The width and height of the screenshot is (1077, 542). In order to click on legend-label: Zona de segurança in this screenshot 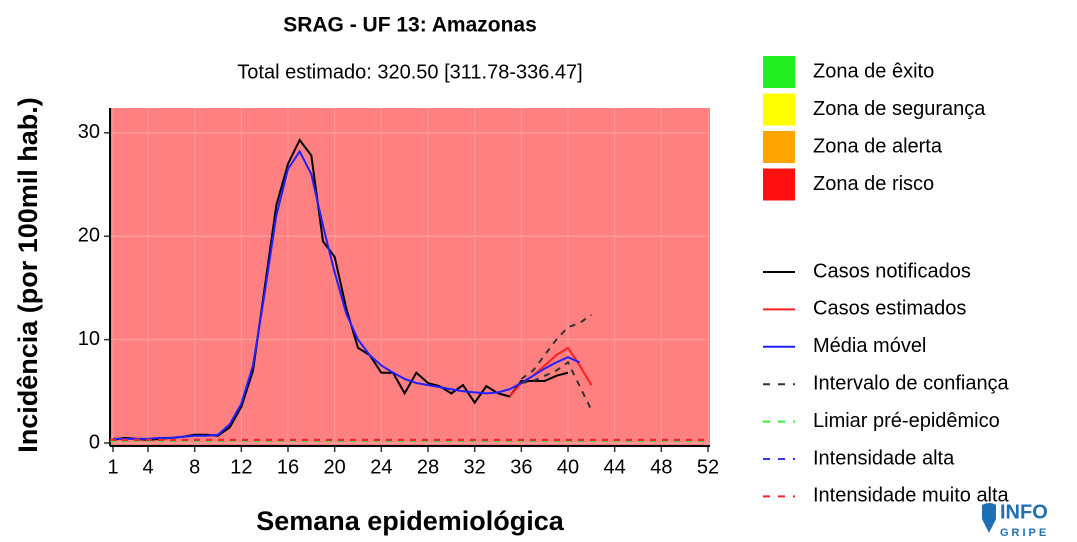, I will do `click(899, 109)`.